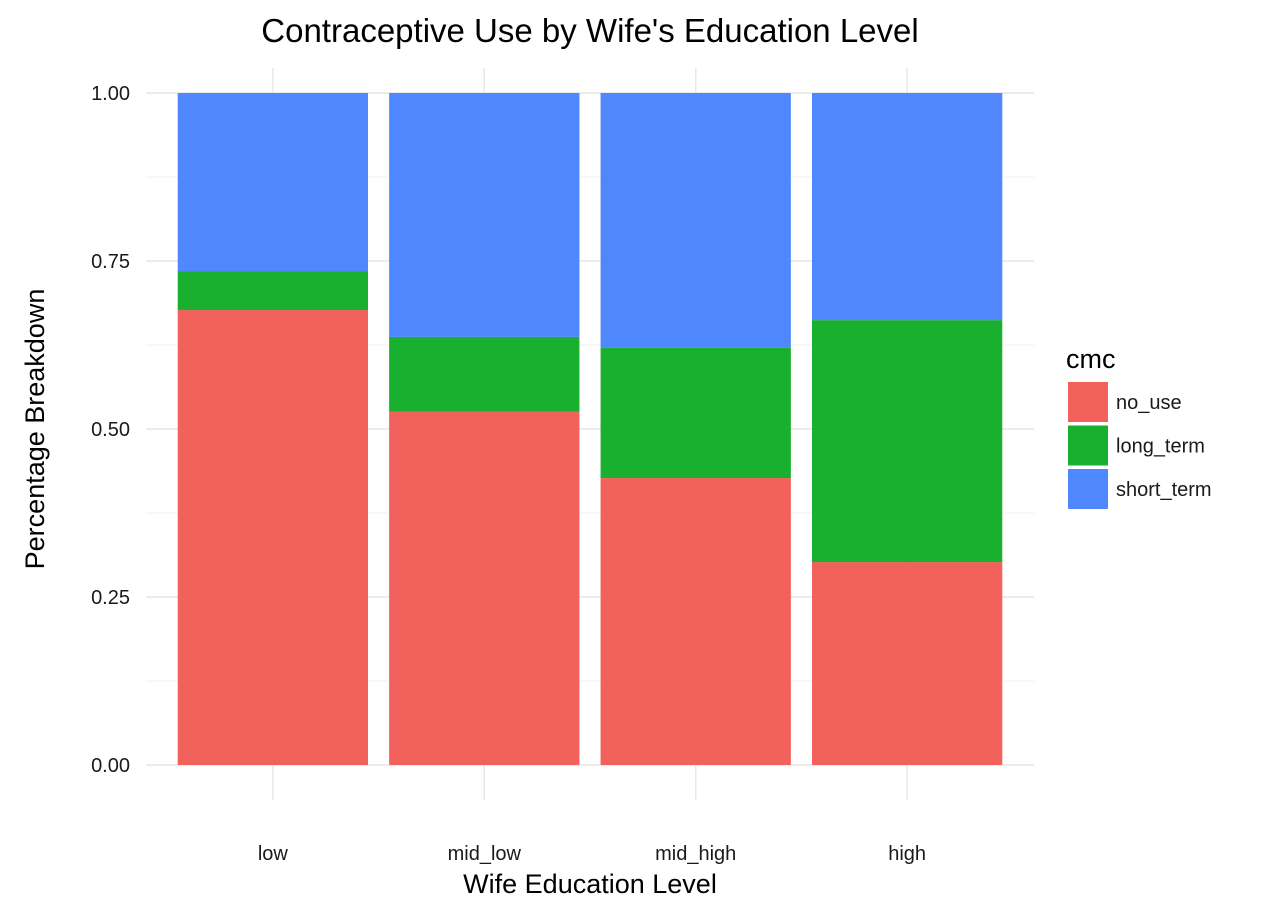 This screenshot has width=1280, height=919. Describe the element at coordinates (110, 262) in the screenshot. I see `y-tick-label: 0.75` at that location.